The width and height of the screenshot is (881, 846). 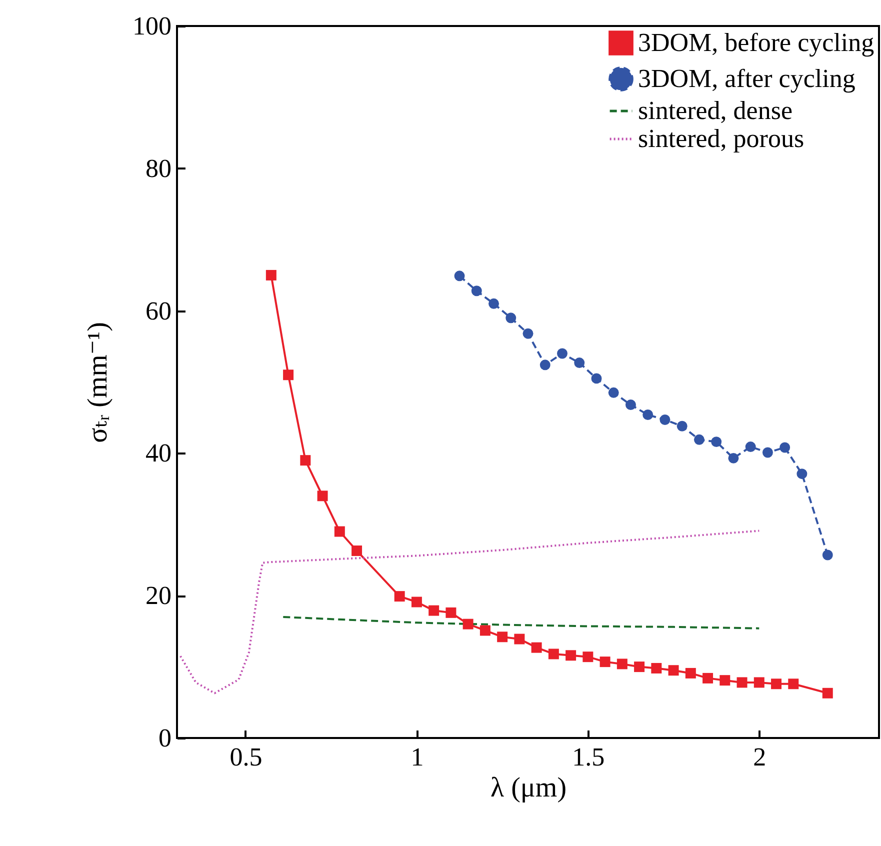 I want to click on y-tick-label: 60, so click(x=159, y=311).